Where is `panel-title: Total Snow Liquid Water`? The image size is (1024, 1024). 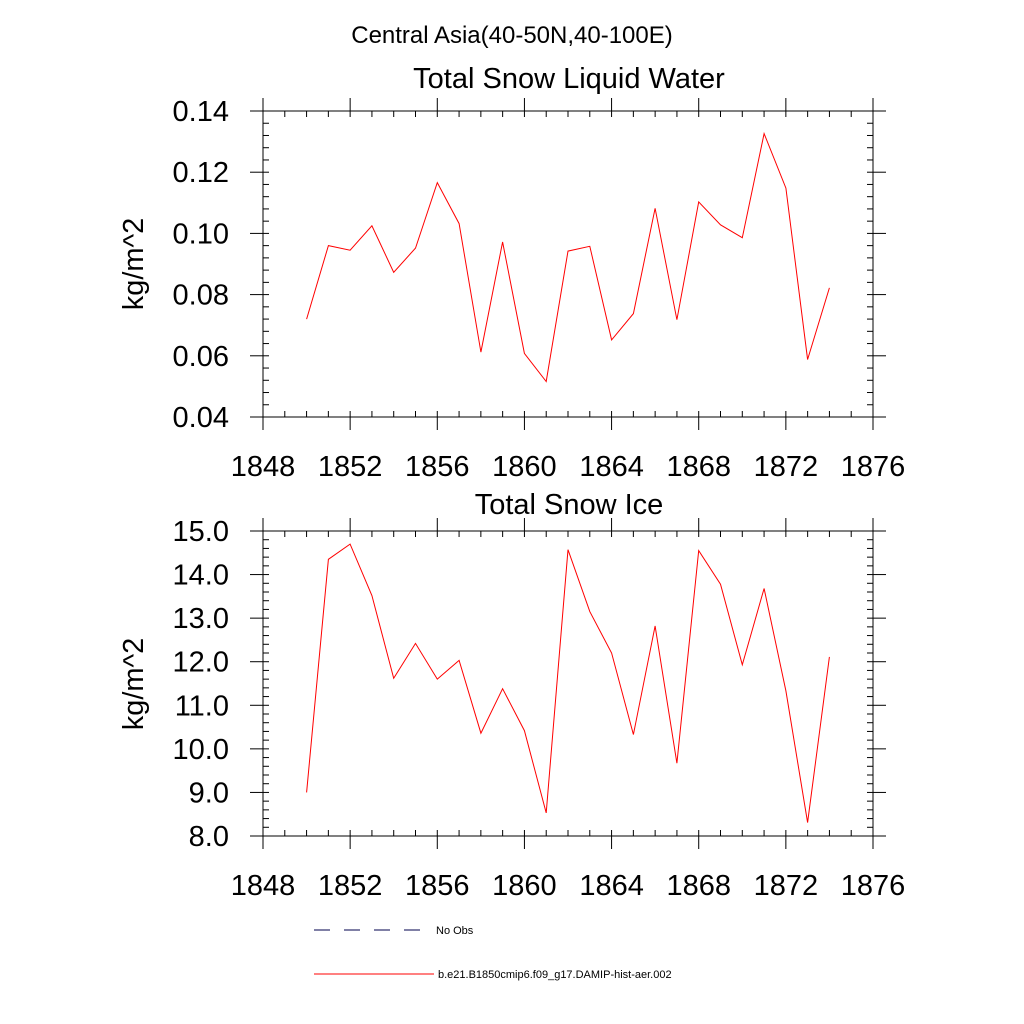 panel-title: Total Snow Liquid Water is located at coordinates (569, 79).